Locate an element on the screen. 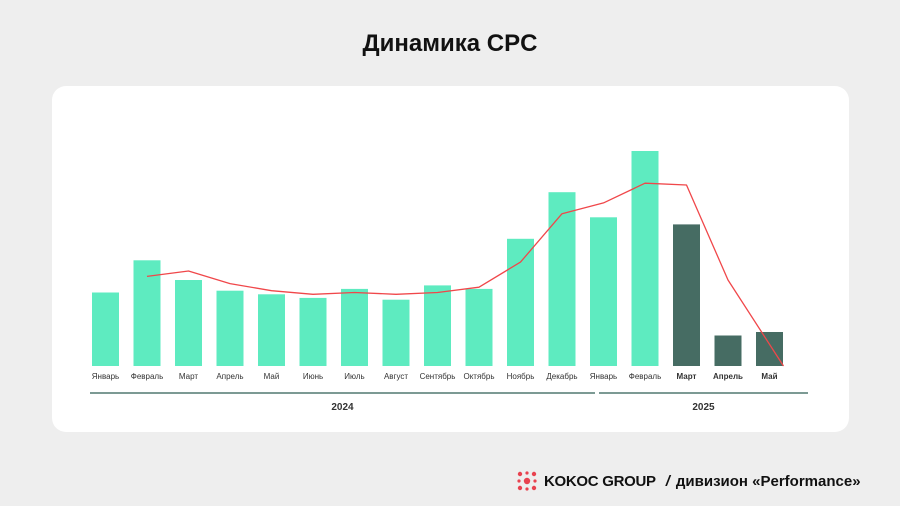 The image size is (900, 506). x-tick-label-4: Май is located at coordinates (272, 376).